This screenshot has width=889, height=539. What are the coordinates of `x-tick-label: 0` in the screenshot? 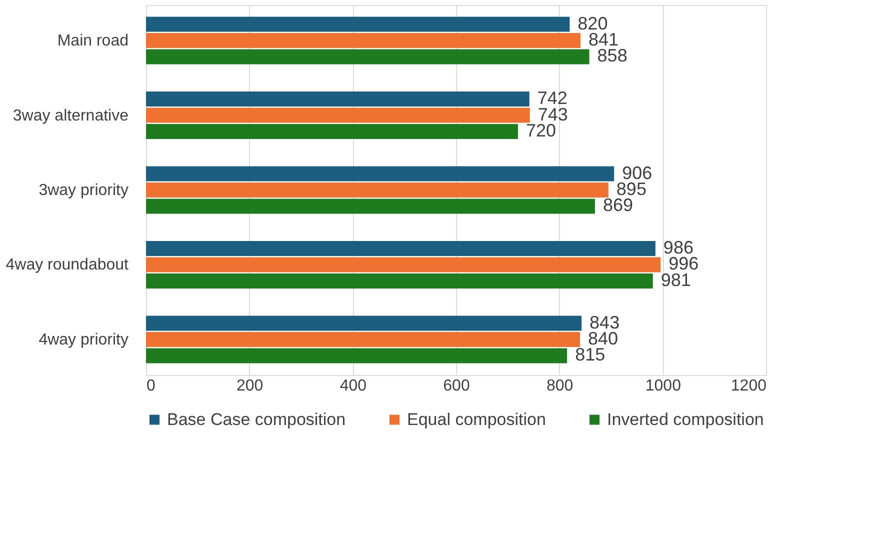 It's located at (151, 386).